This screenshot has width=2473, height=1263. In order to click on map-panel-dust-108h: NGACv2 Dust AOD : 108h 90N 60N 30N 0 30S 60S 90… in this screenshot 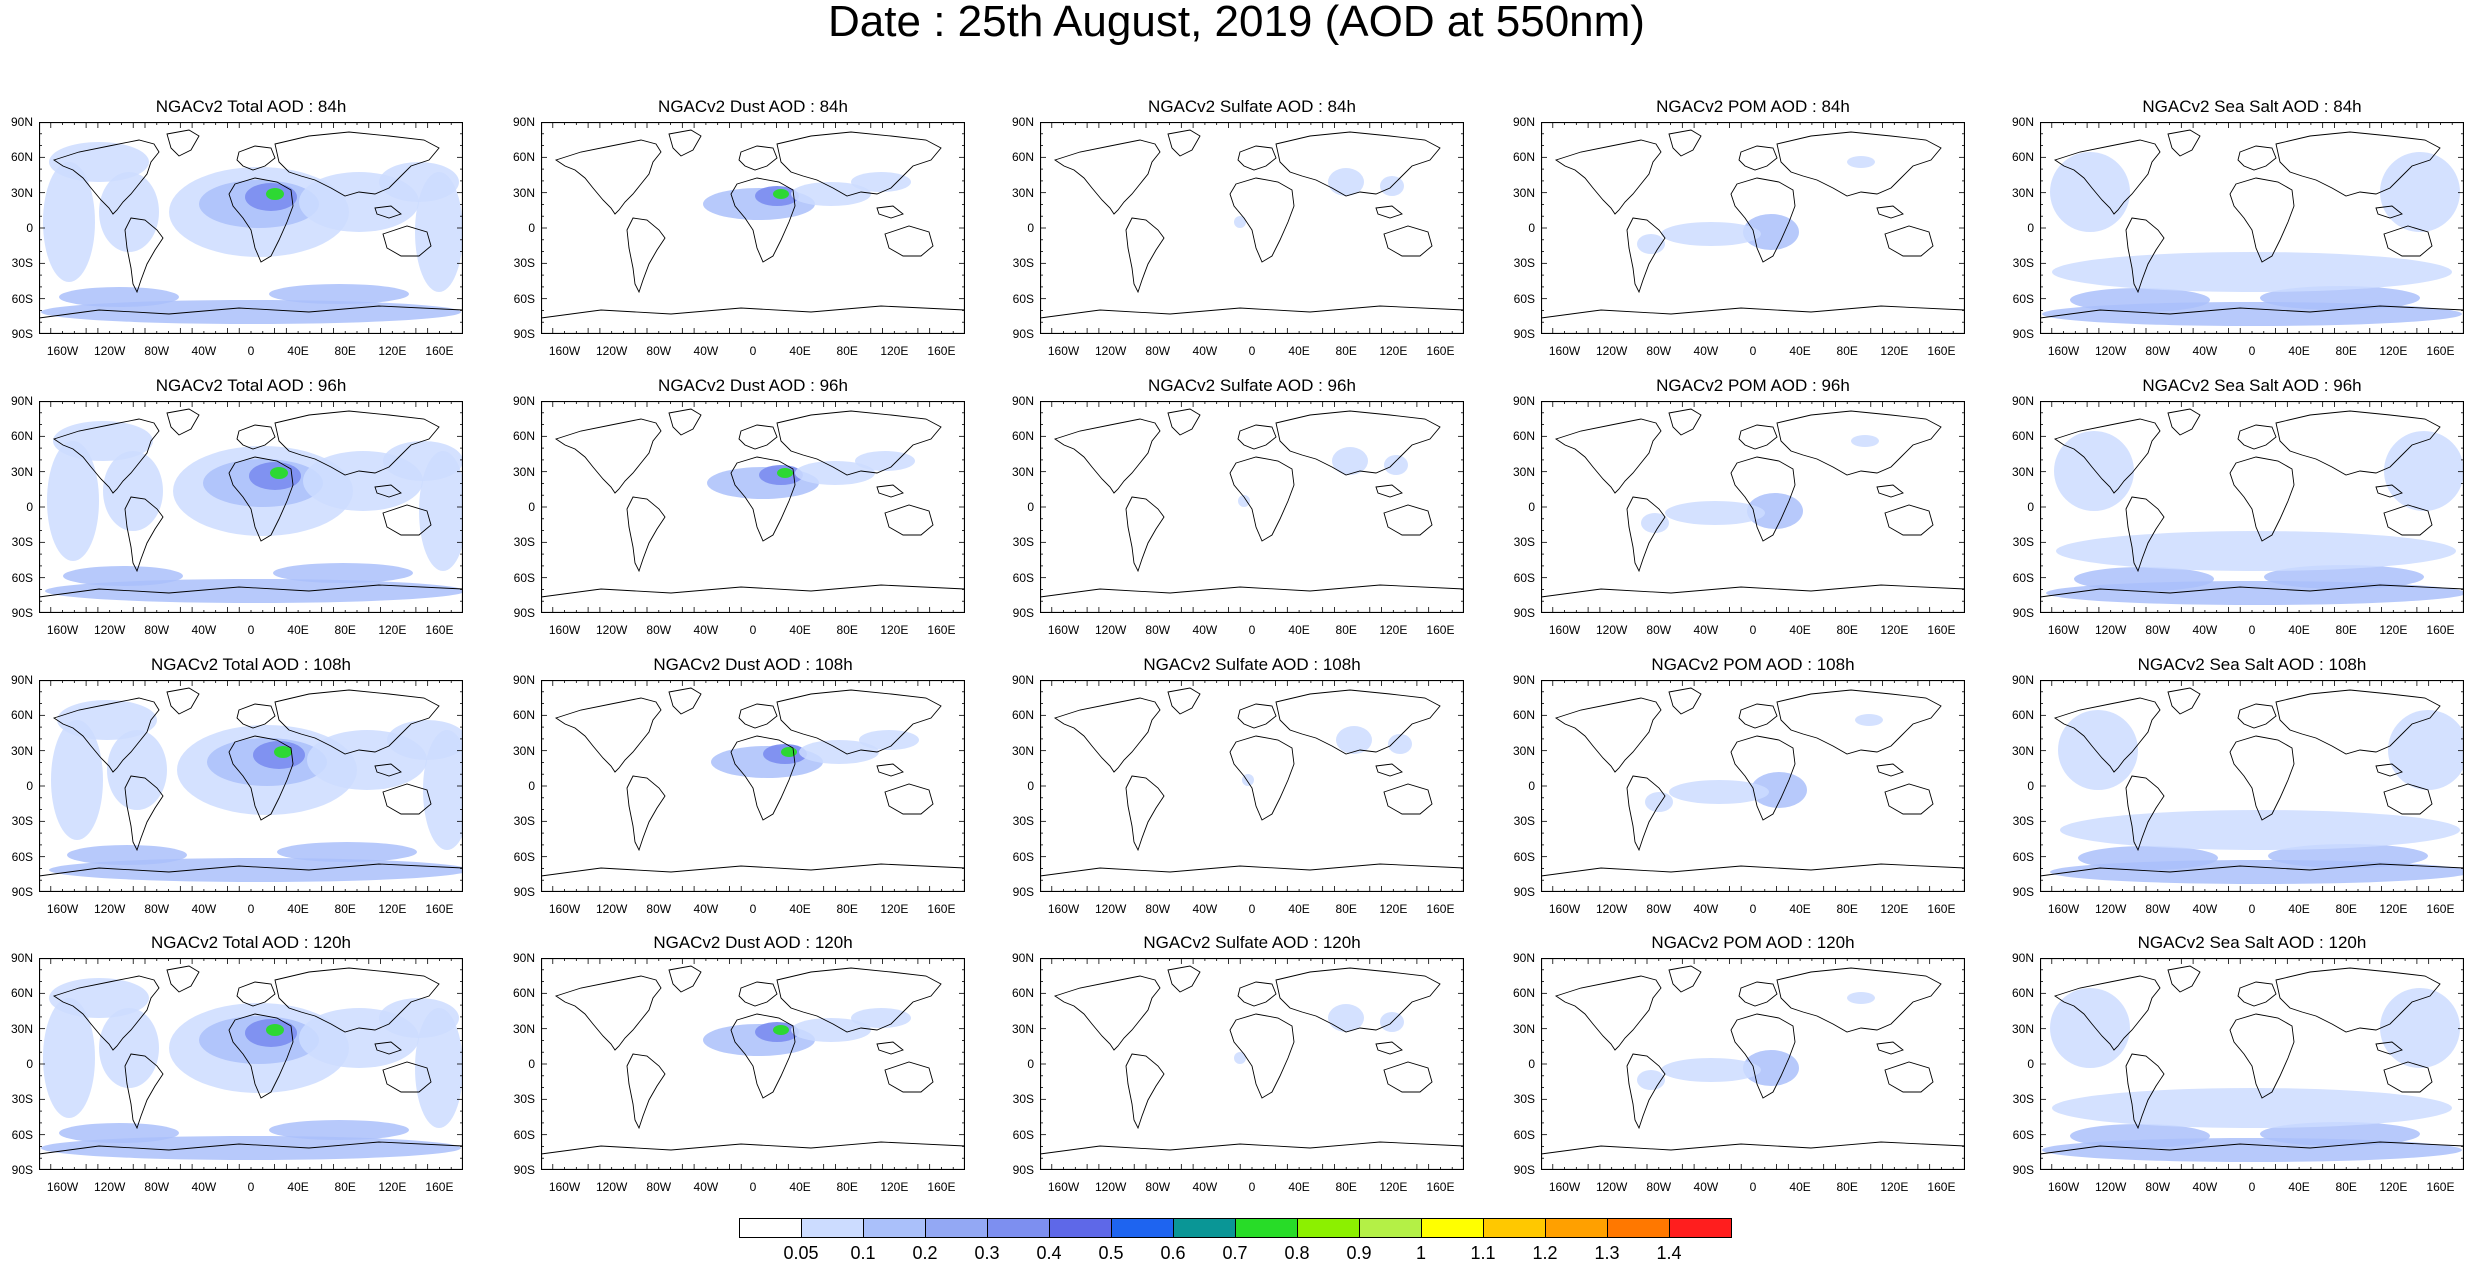, I will do `click(739, 785)`.